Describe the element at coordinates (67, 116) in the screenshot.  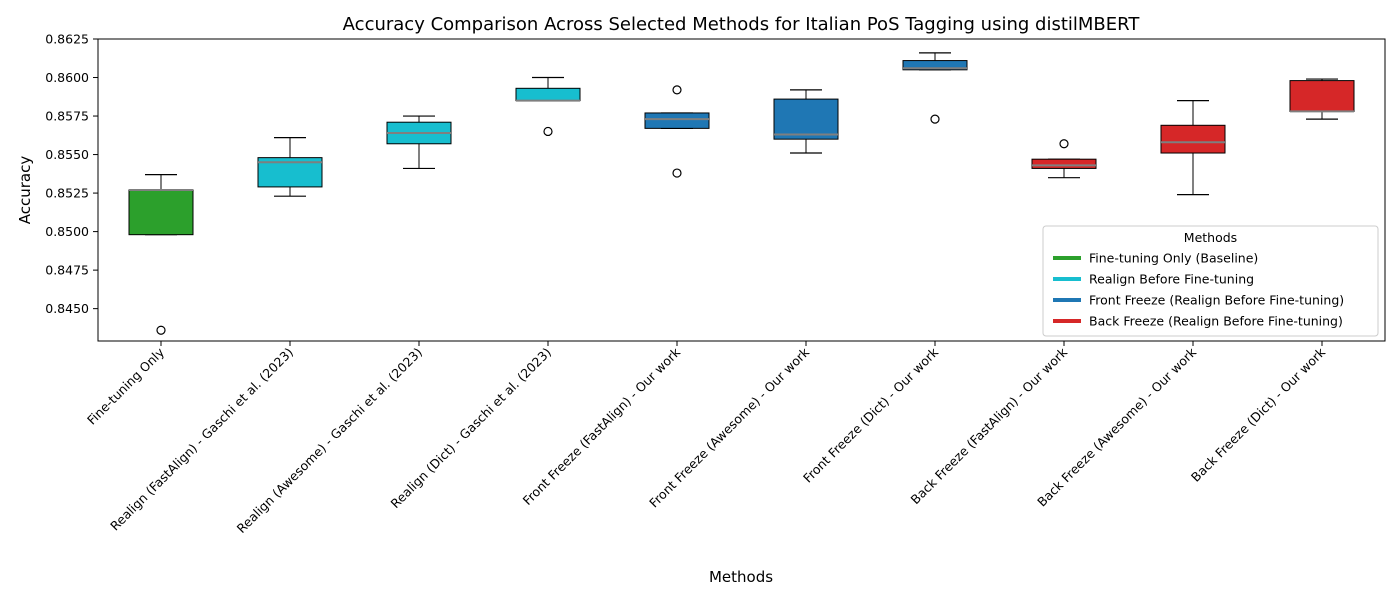
I see `y-tick-label: 0.8575` at that location.